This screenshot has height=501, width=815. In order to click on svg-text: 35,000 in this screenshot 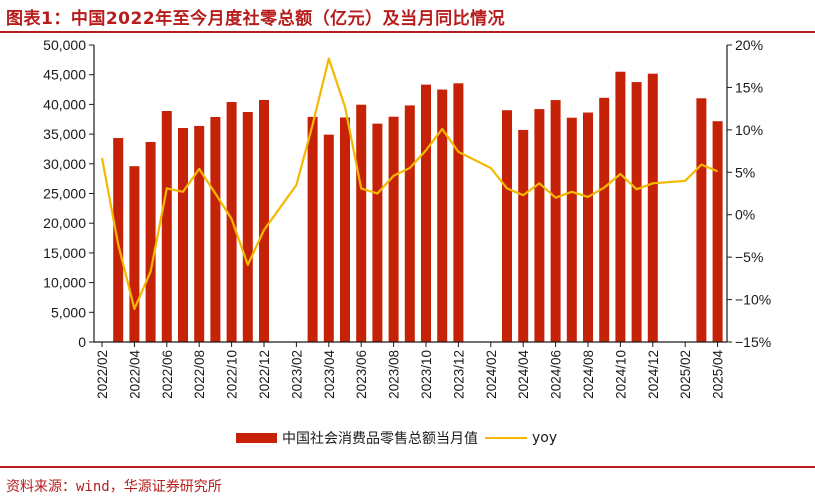, I will do `click(64, 134)`.